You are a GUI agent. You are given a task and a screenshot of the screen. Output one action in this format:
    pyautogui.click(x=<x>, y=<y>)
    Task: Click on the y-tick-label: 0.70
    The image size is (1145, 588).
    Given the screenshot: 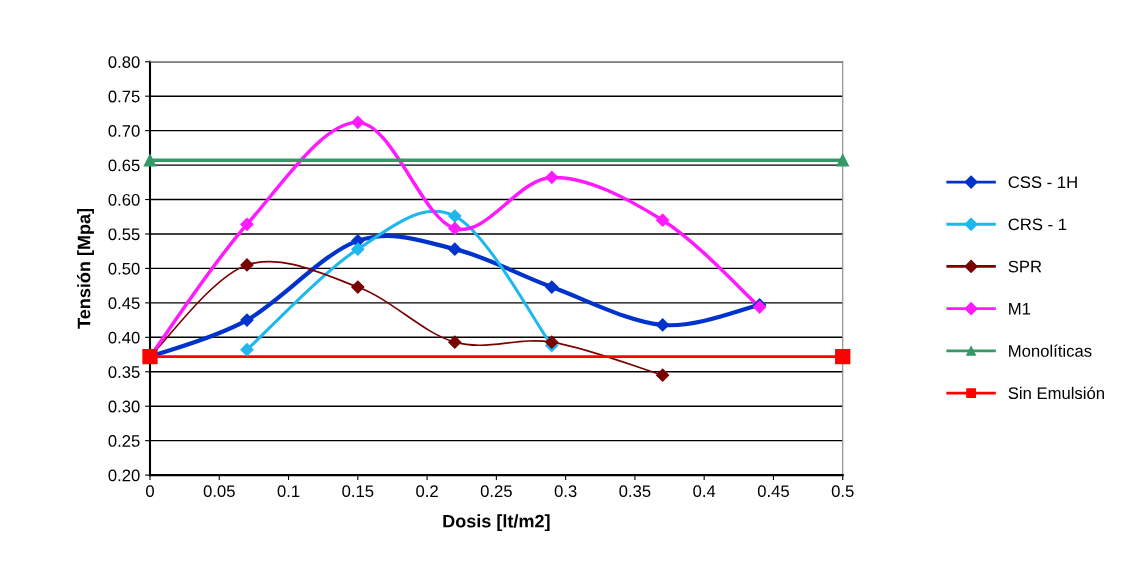 What is the action you would take?
    pyautogui.click(x=124, y=131)
    